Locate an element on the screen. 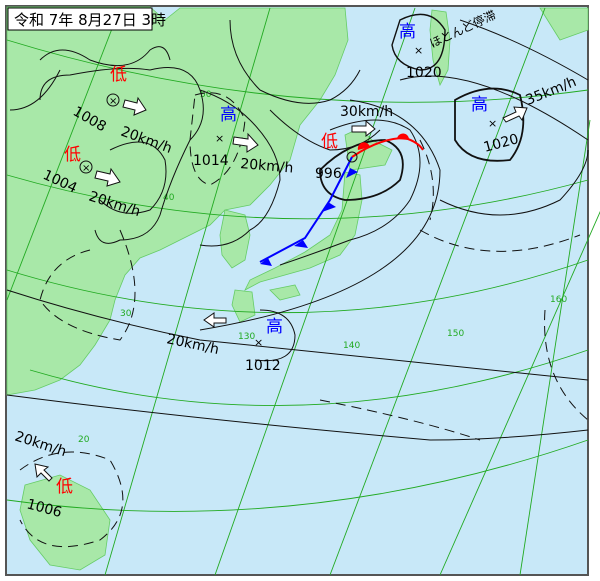 This screenshot has width=600, height=581. cold-front-markers is located at coordinates (309, 217).